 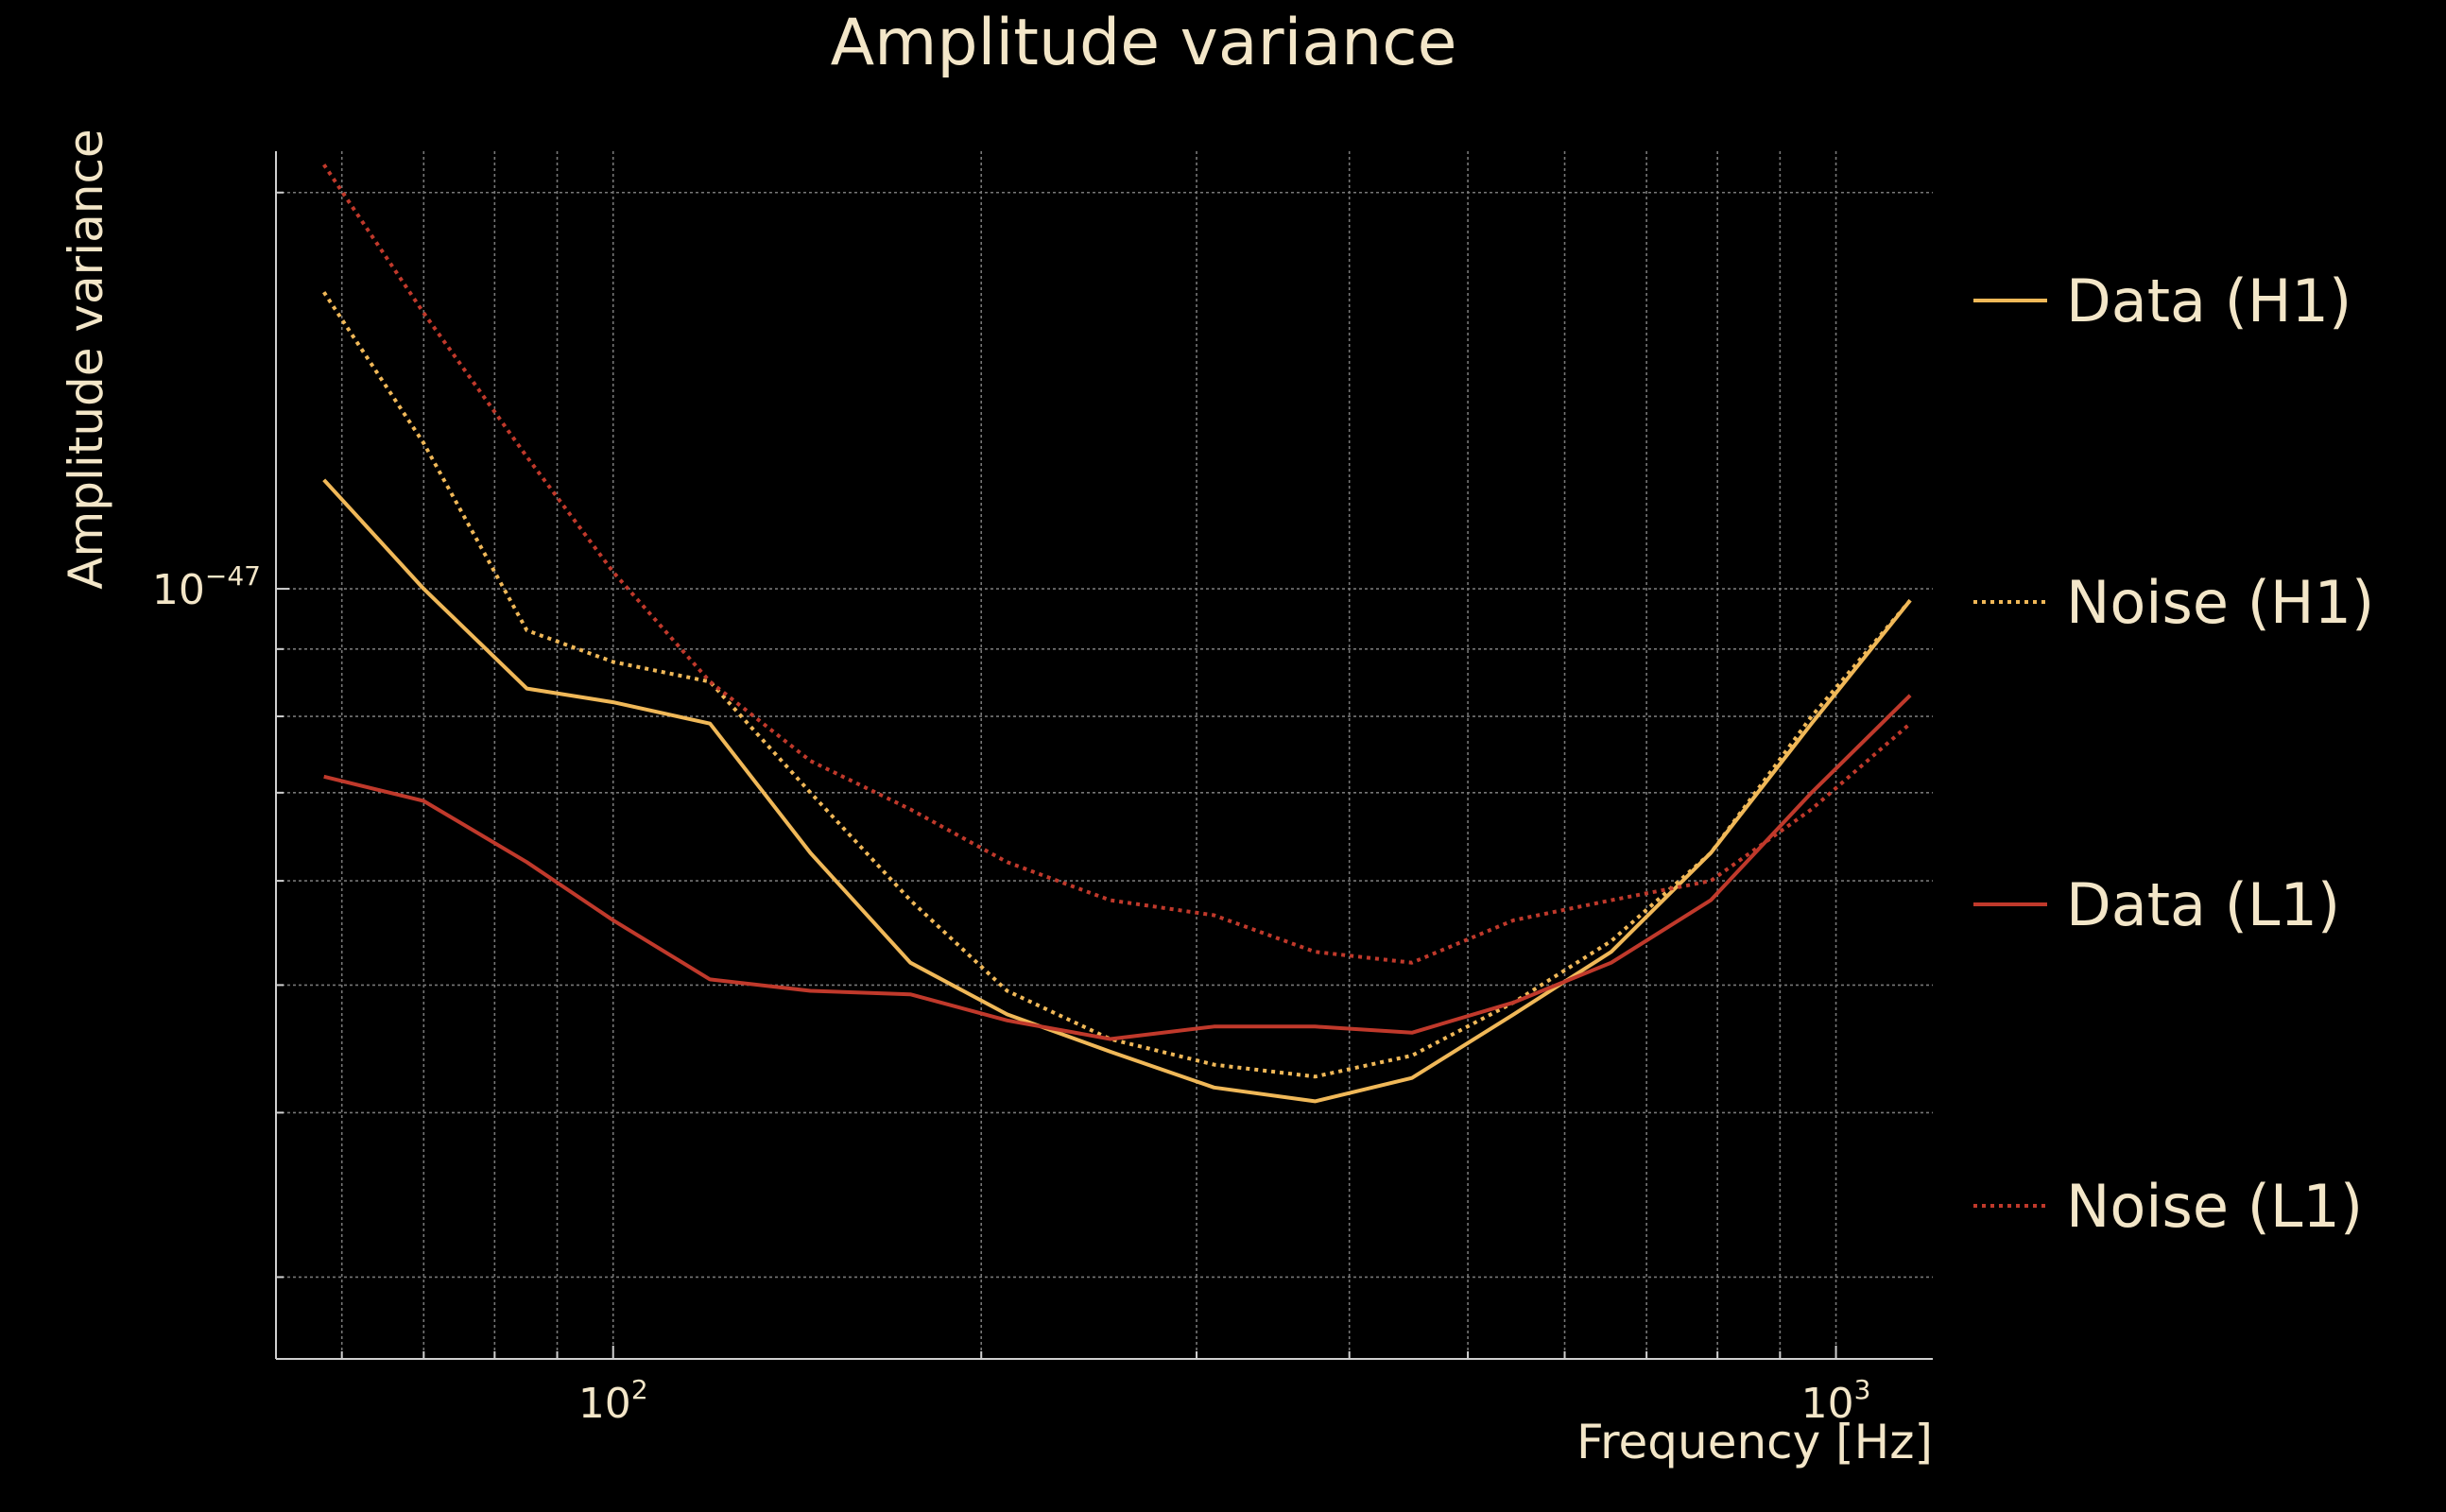 What do you see at coordinates (2173, 753) in the screenshot?
I see `legend: Data (H1) Noise (H1) Data (L1) Noise (L1)` at bounding box center [2173, 753].